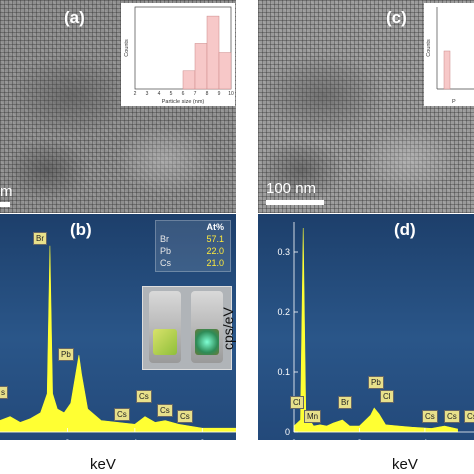  Describe the element at coordinates (166, 251) in the screenshot. I see `composition-element: Pb` at that location.